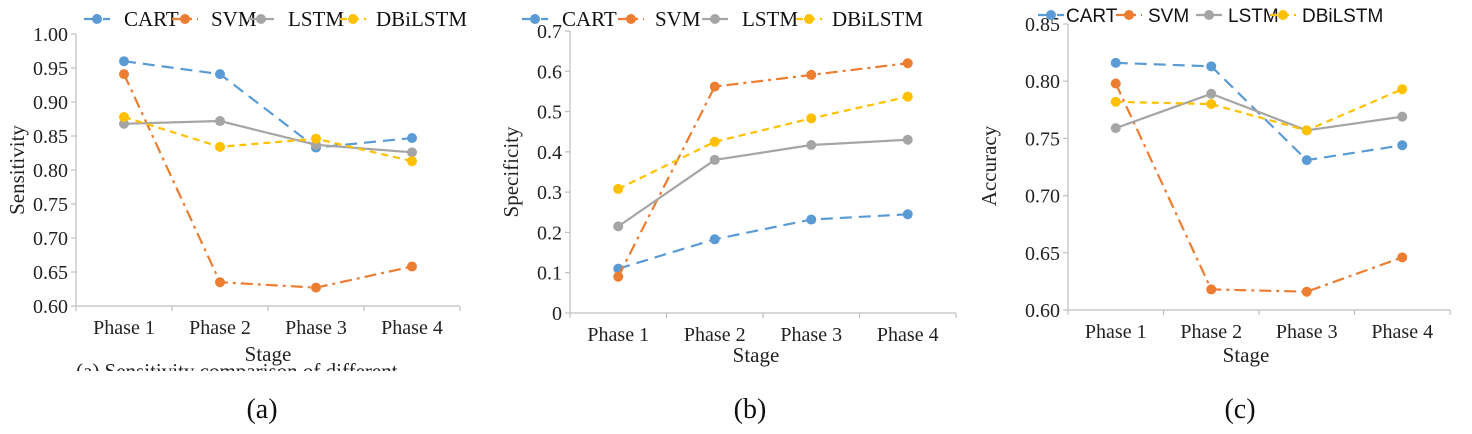 The image size is (1472, 434). What do you see at coordinates (549, 72) in the screenshot?
I see `y-tick-label: 0.6` at bounding box center [549, 72].